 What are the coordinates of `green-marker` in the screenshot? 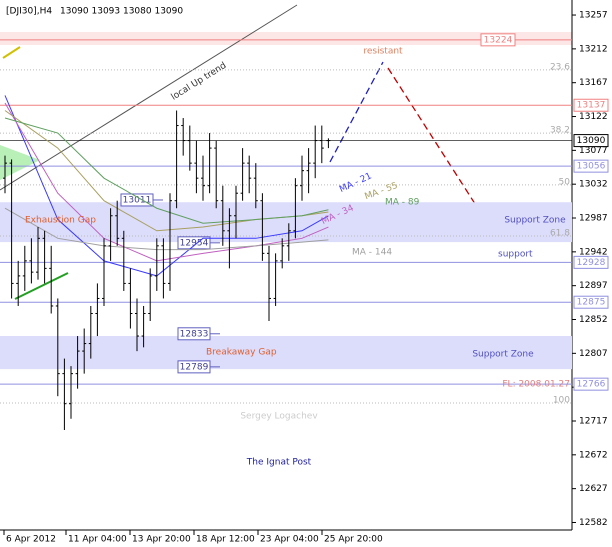 It's located at (20, 162).